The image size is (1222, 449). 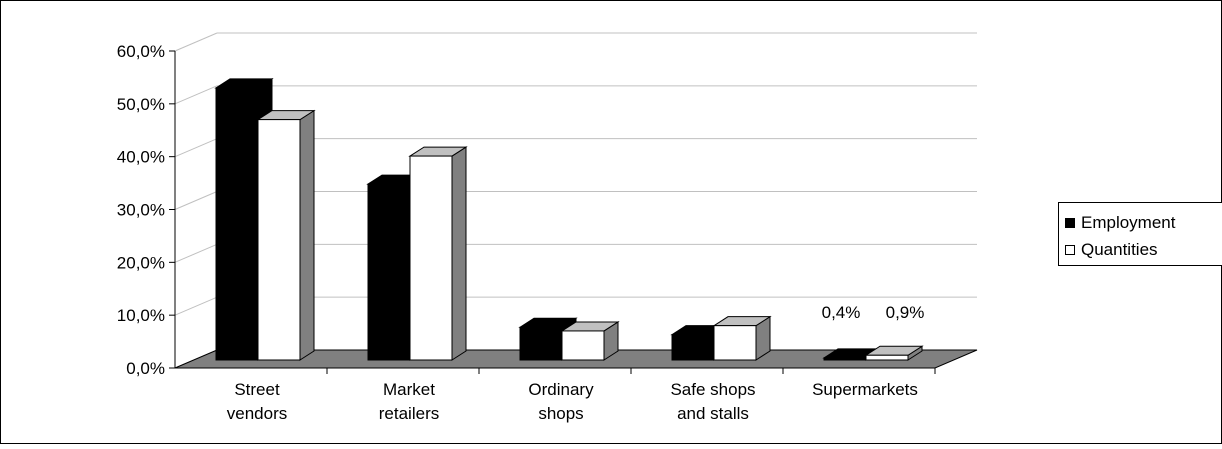 What do you see at coordinates (1070, 250) in the screenshot?
I see `legend-swatch-quantities` at bounding box center [1070, 250].